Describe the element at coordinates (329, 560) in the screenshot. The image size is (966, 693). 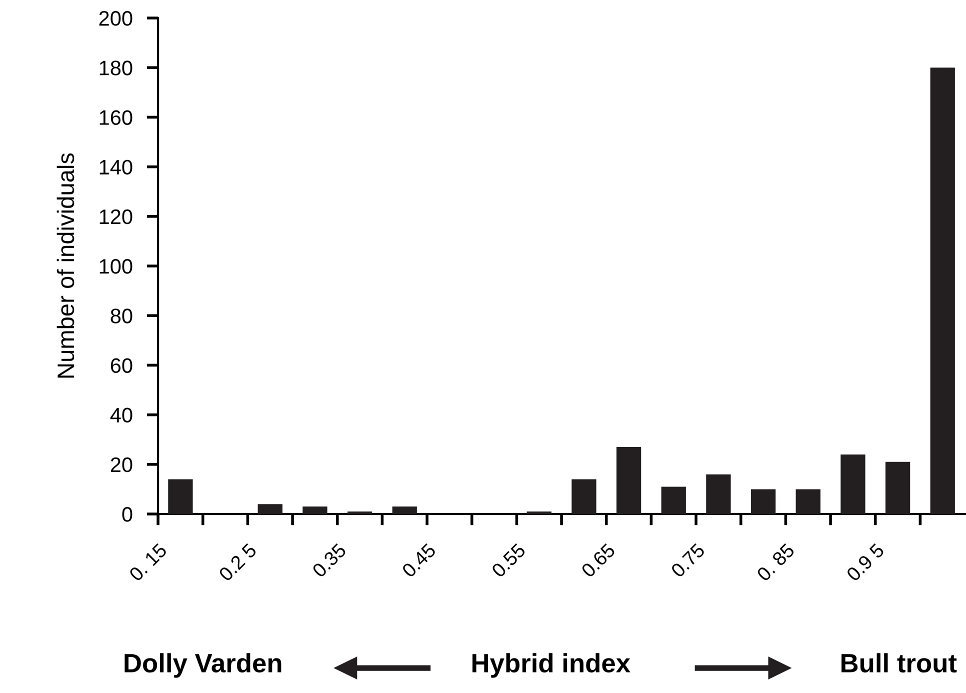
I see `x-tick-label: 0.35` at that location.